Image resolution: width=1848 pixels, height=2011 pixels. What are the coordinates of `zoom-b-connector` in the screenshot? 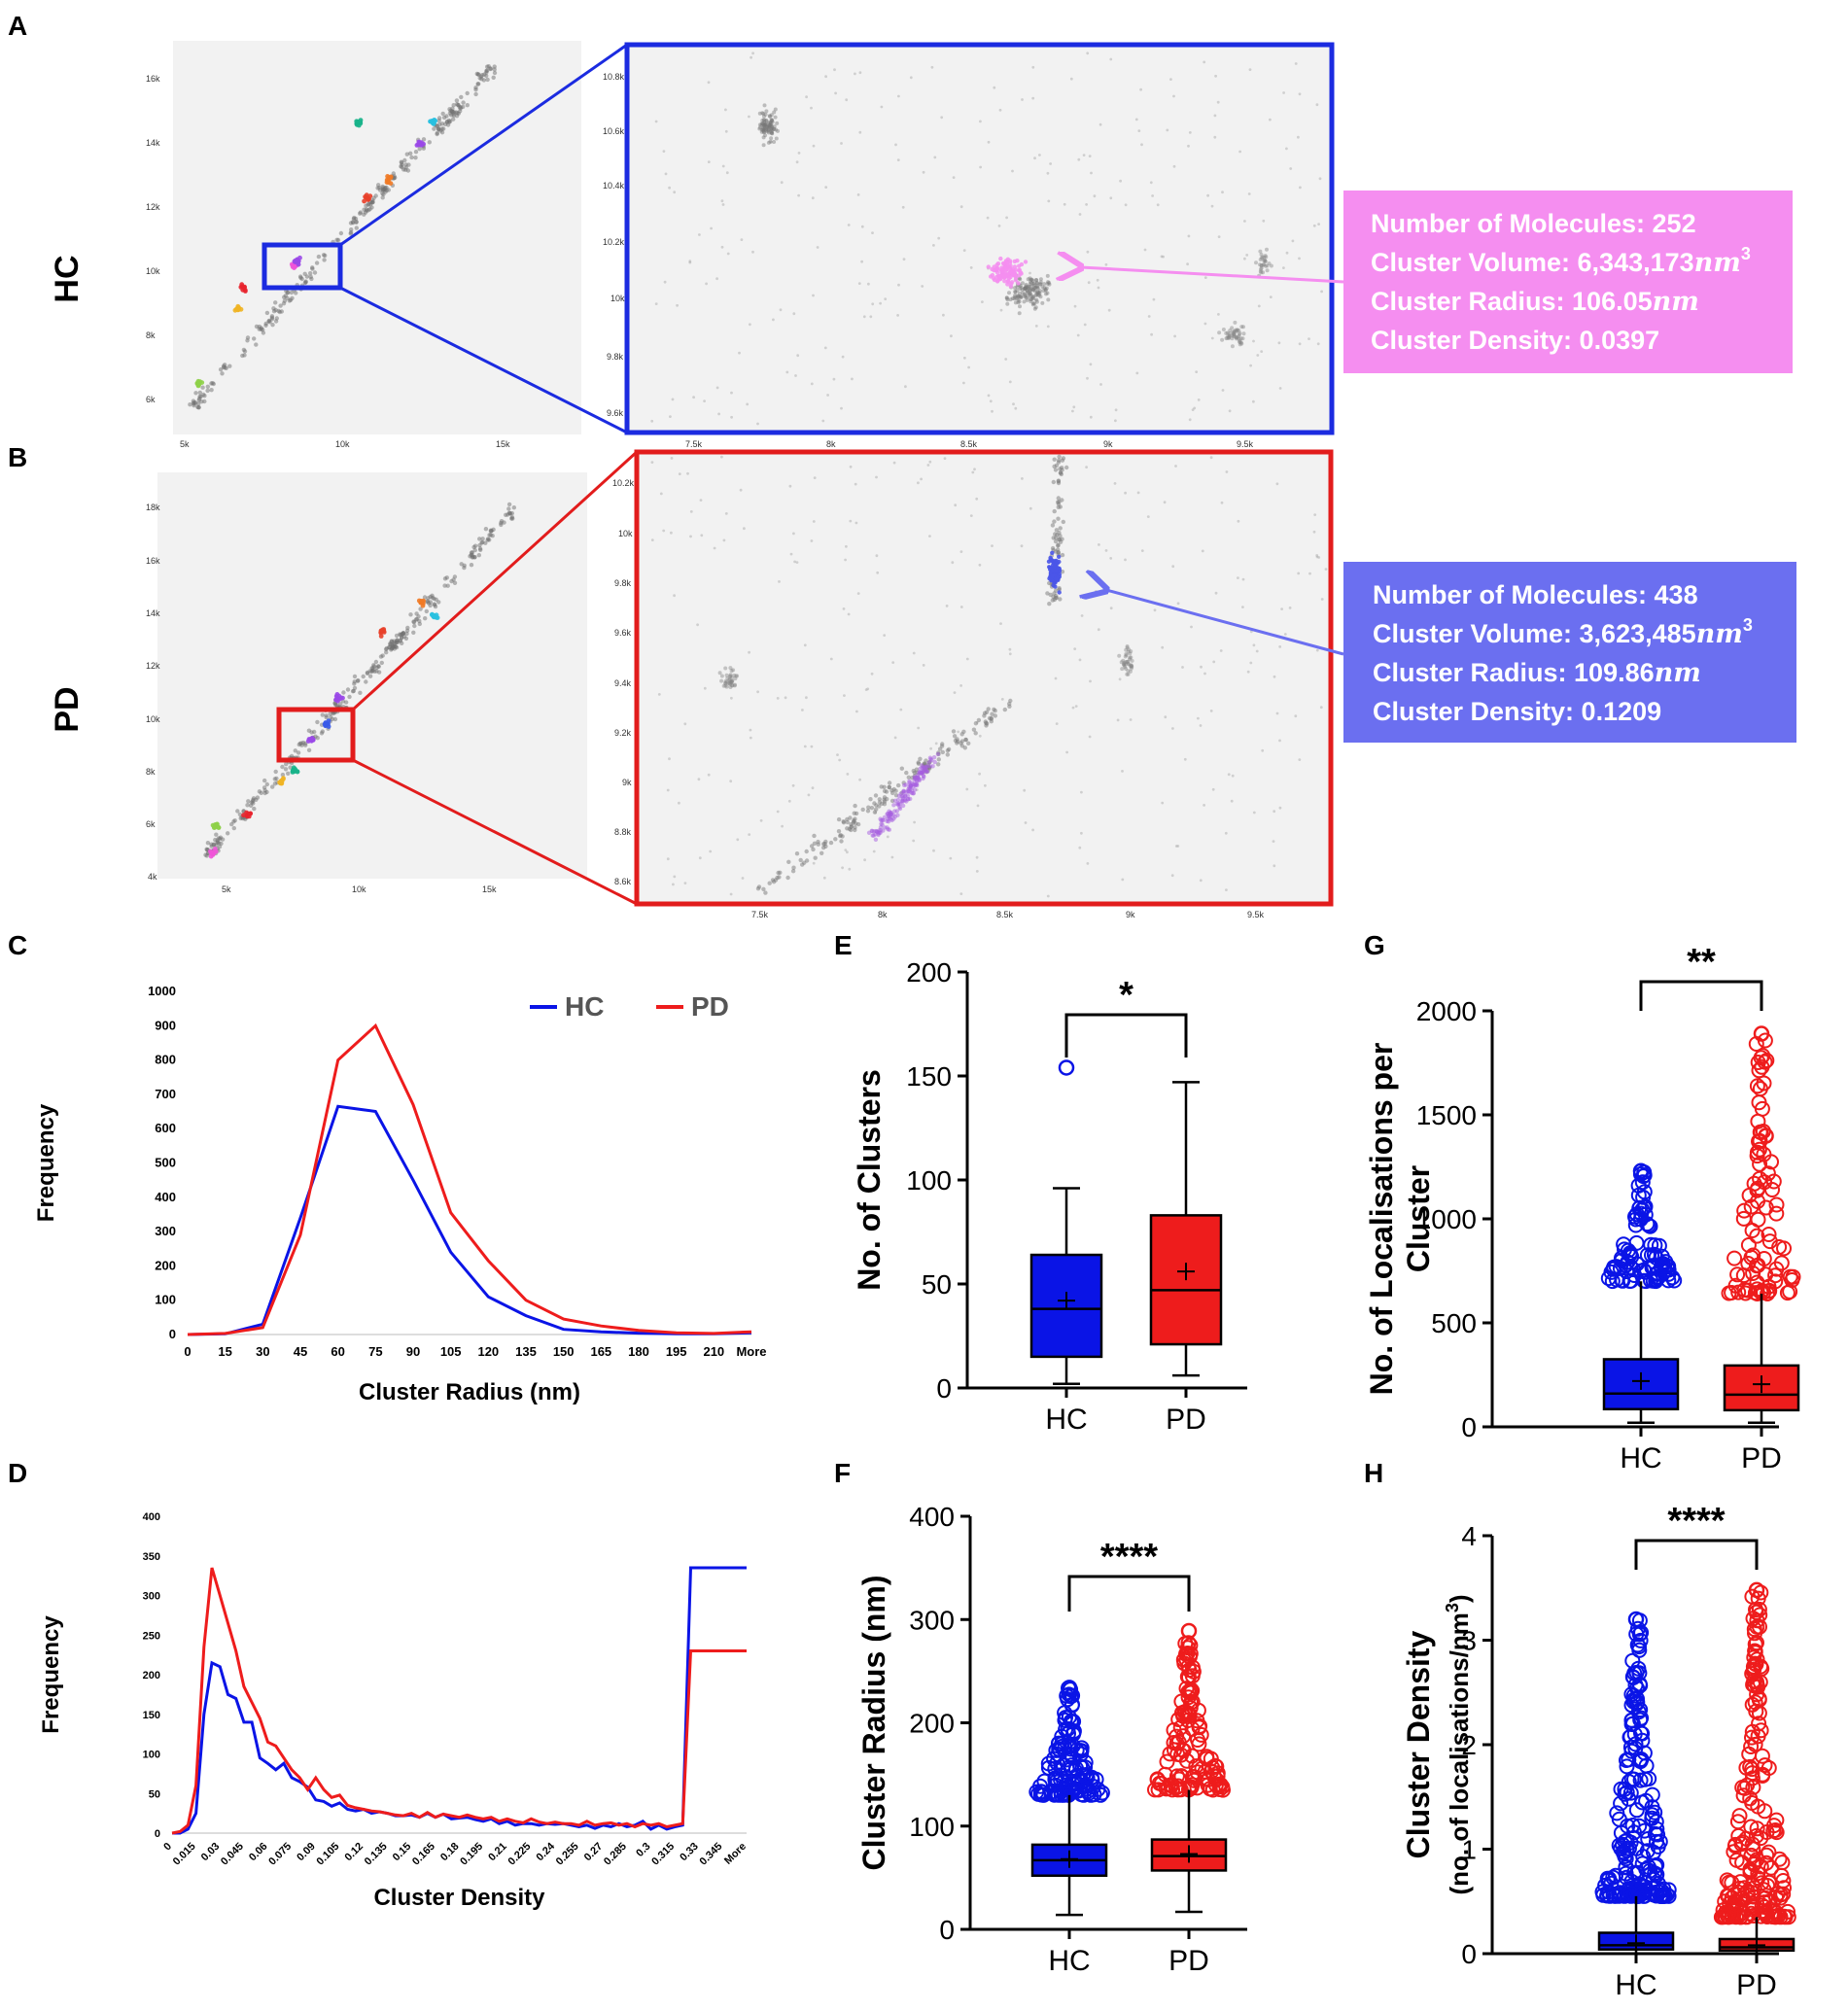 It's located at (495, 832).